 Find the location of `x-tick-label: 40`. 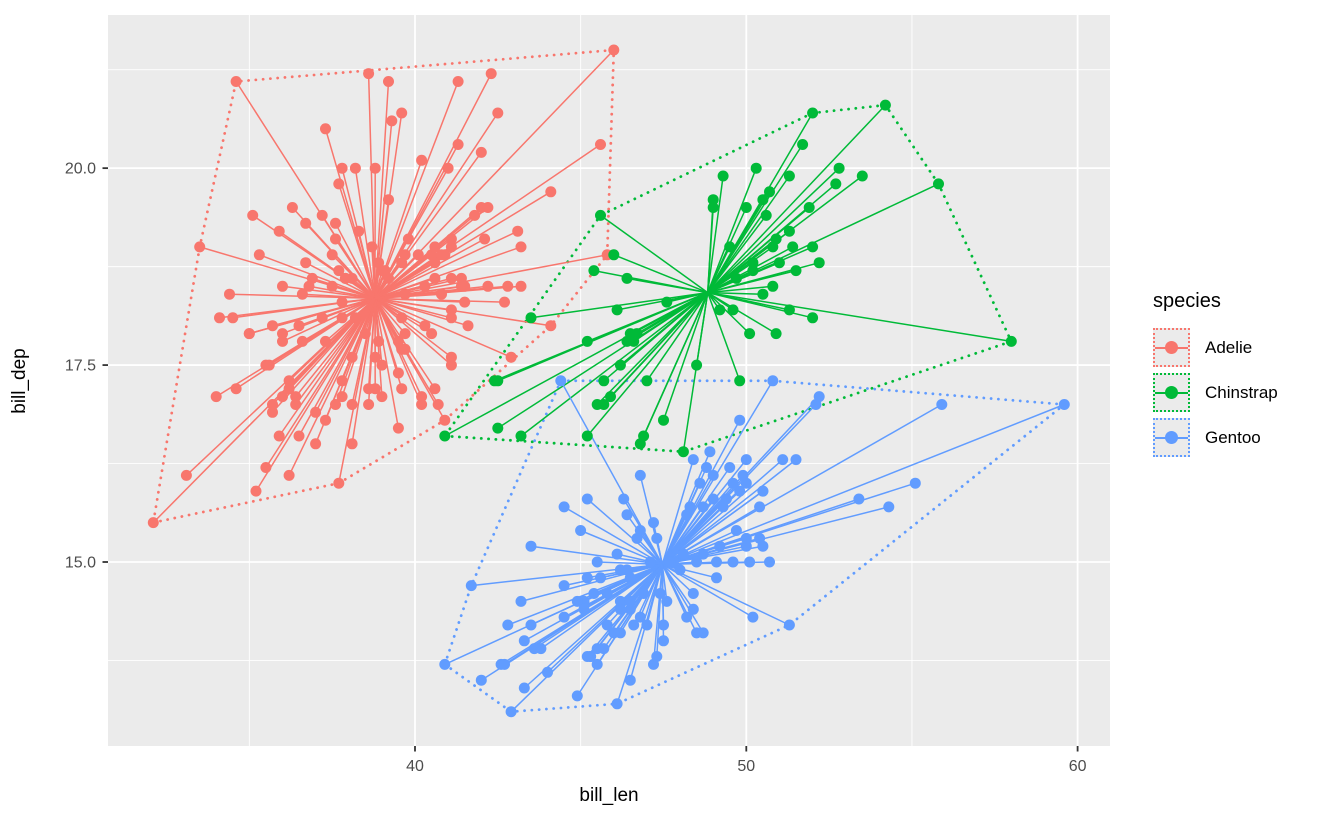

x-tick-label: 40 is located at coordinates (415, 766).